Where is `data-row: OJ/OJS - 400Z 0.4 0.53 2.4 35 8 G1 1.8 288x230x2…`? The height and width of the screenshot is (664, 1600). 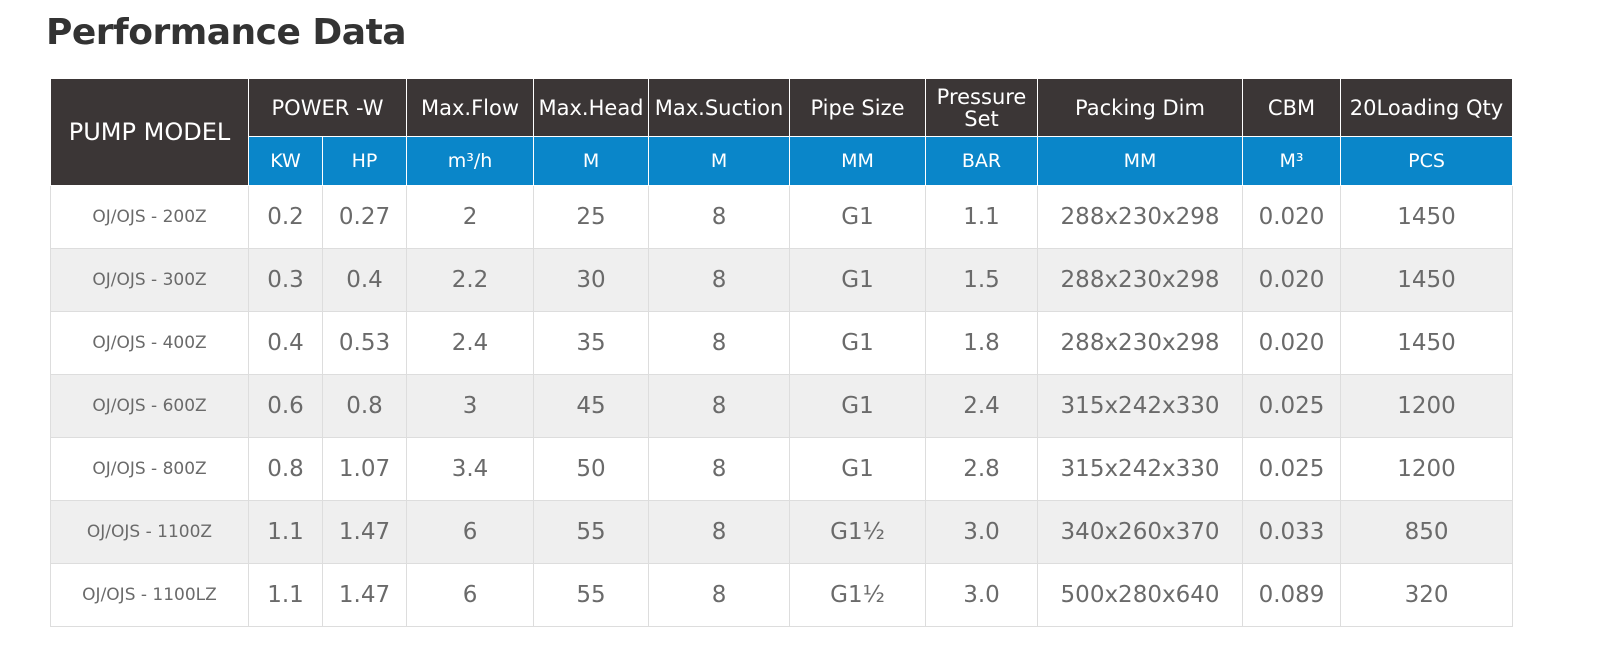
data-row: OJ/OJS - 400Z 0.4 0.53 2.4 35 8 G1 1.8 288x230x2… is located at coordinates (782, 343).